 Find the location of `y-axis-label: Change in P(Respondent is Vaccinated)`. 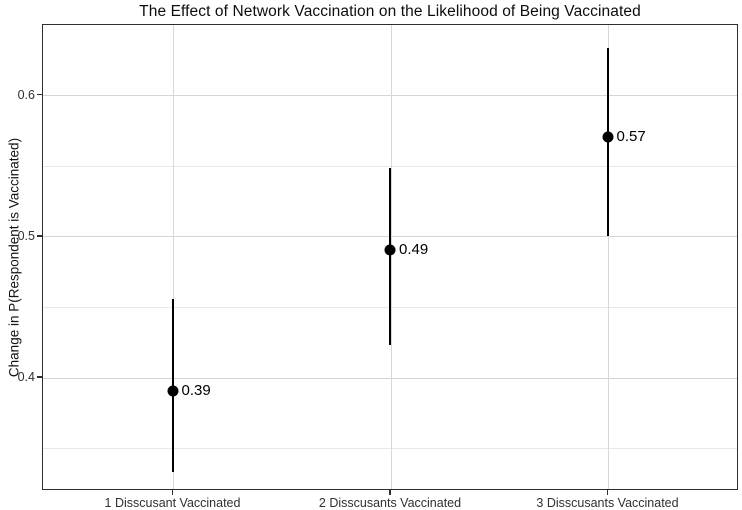

y-axis-label: Change in P(Respondent is Vaccinated) is located at coordinates (14, 257).